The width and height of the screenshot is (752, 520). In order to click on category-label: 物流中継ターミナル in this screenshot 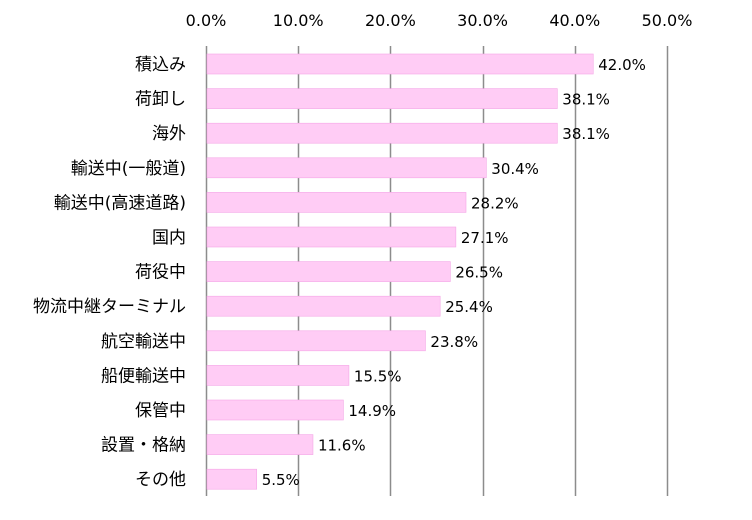, I will do `click(109, 307)`.